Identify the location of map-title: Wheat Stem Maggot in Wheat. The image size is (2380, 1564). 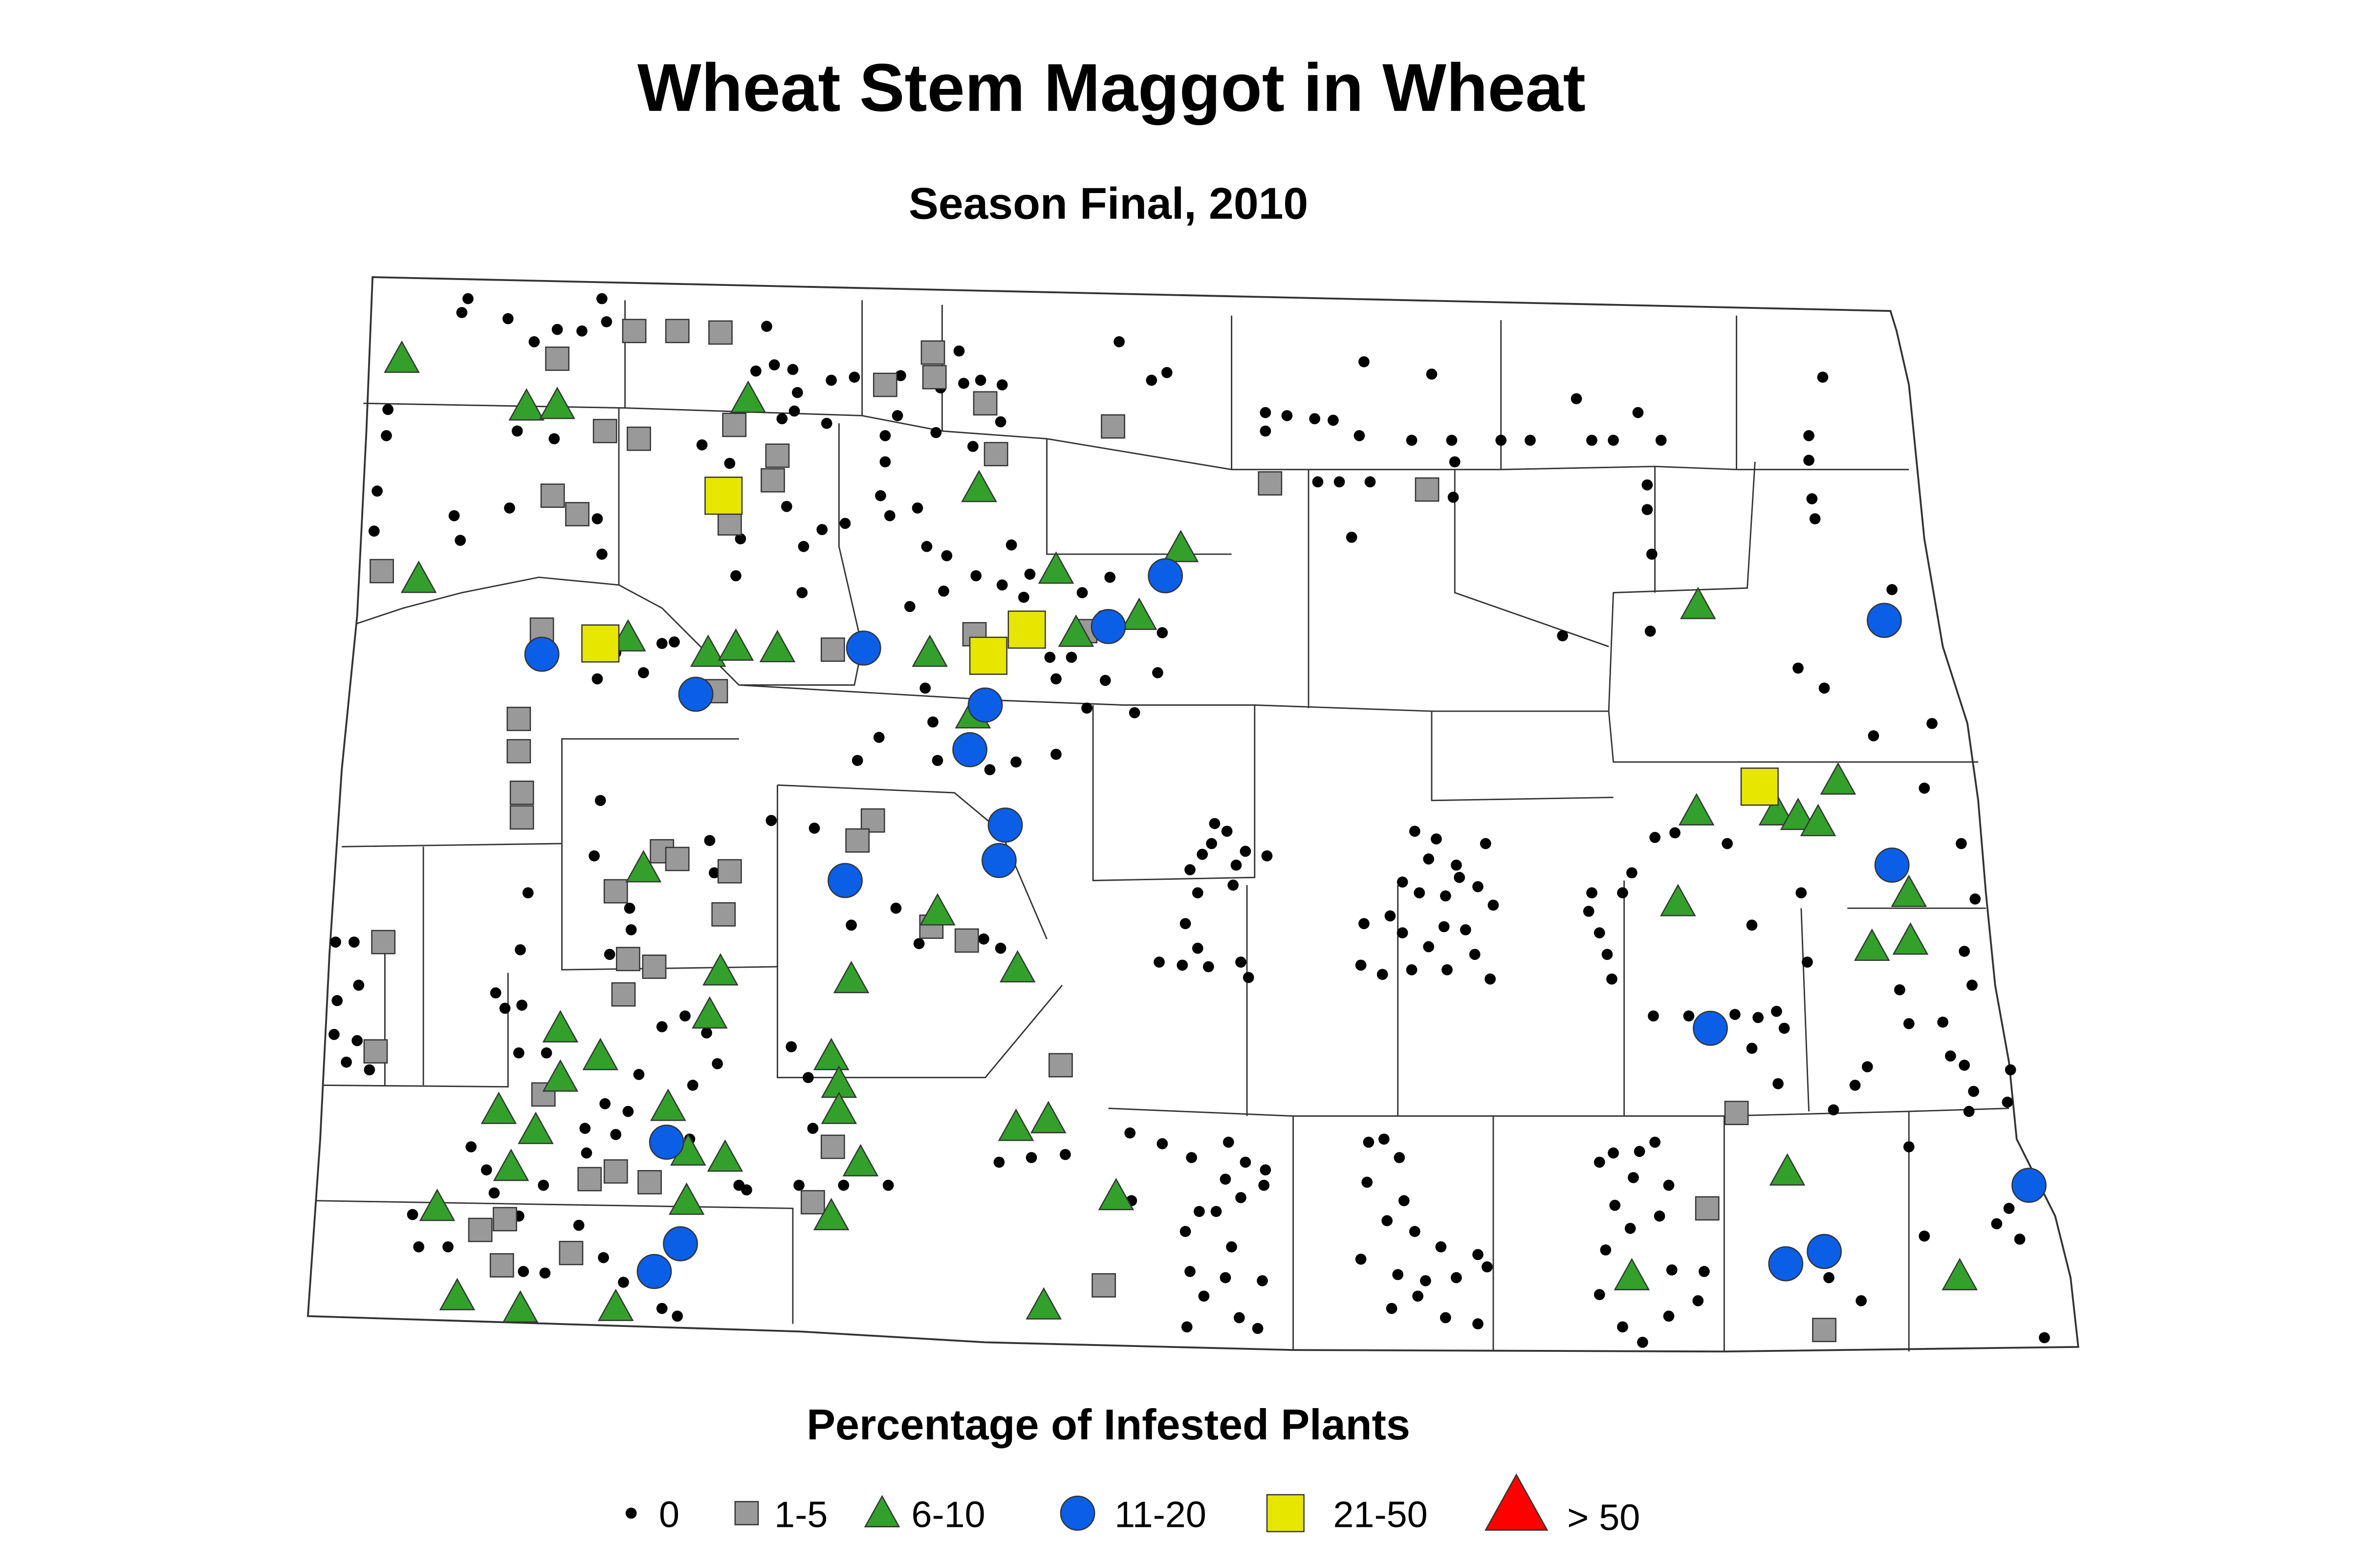
(1111, 88).